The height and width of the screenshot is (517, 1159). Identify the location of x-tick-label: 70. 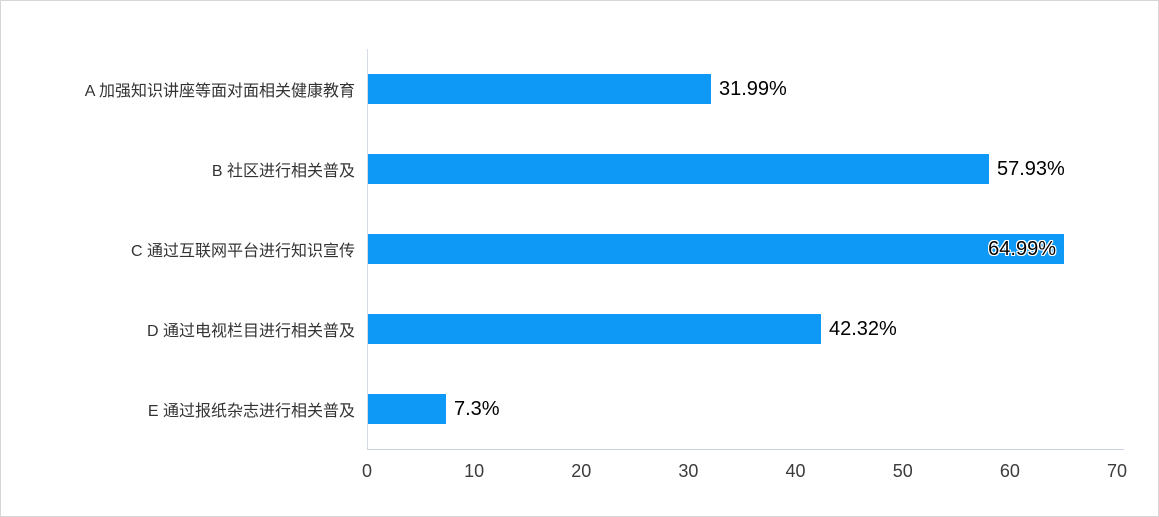
(1117, 471).